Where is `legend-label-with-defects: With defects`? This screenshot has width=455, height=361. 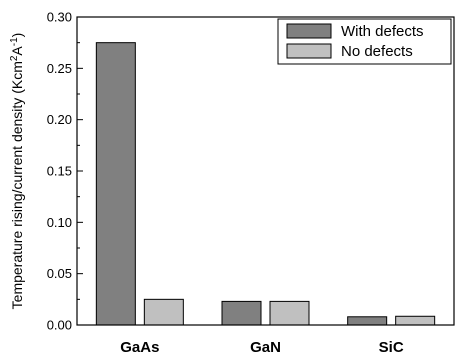 legend-label-with-defects: With defects is located at coordinates (382, 31).